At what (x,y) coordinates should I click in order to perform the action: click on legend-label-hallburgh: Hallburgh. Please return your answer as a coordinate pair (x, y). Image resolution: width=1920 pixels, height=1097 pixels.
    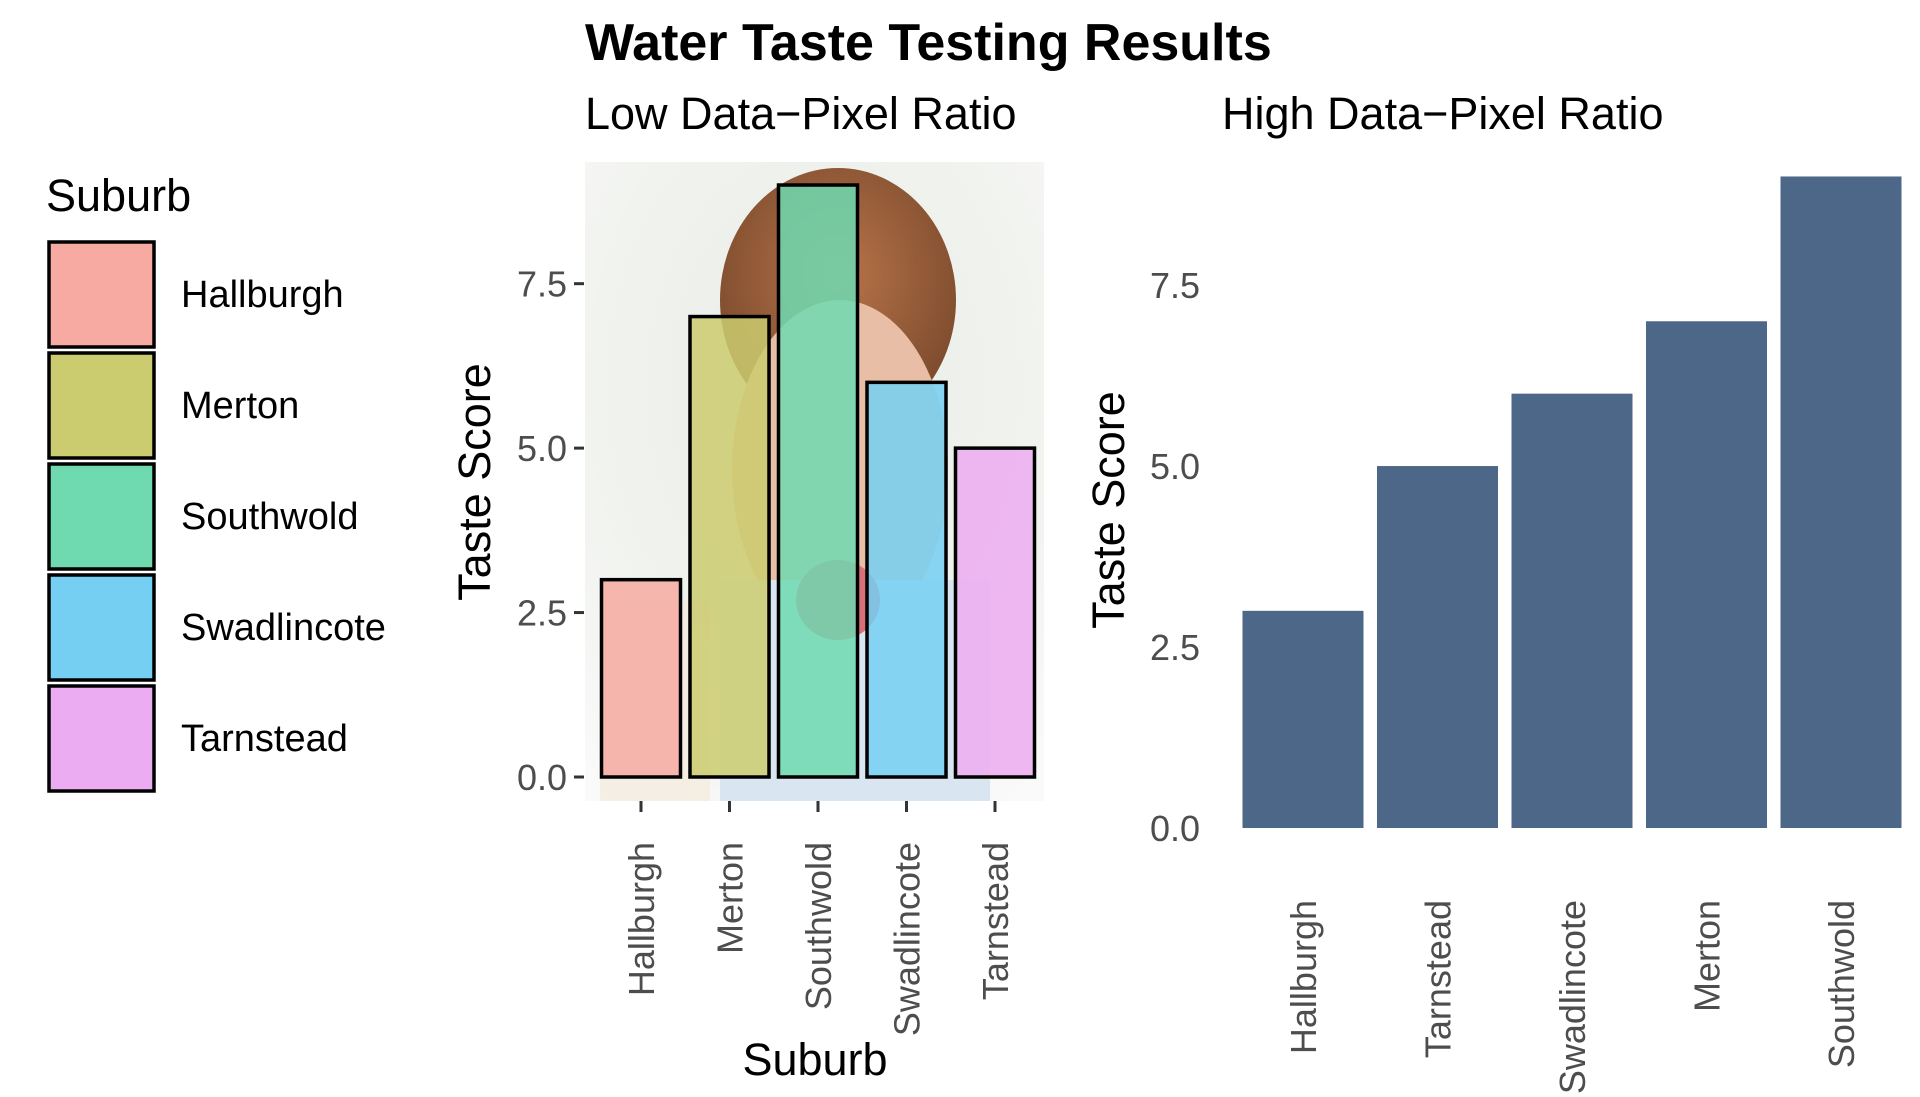
    Looking at the image, I should click on (262, 295).